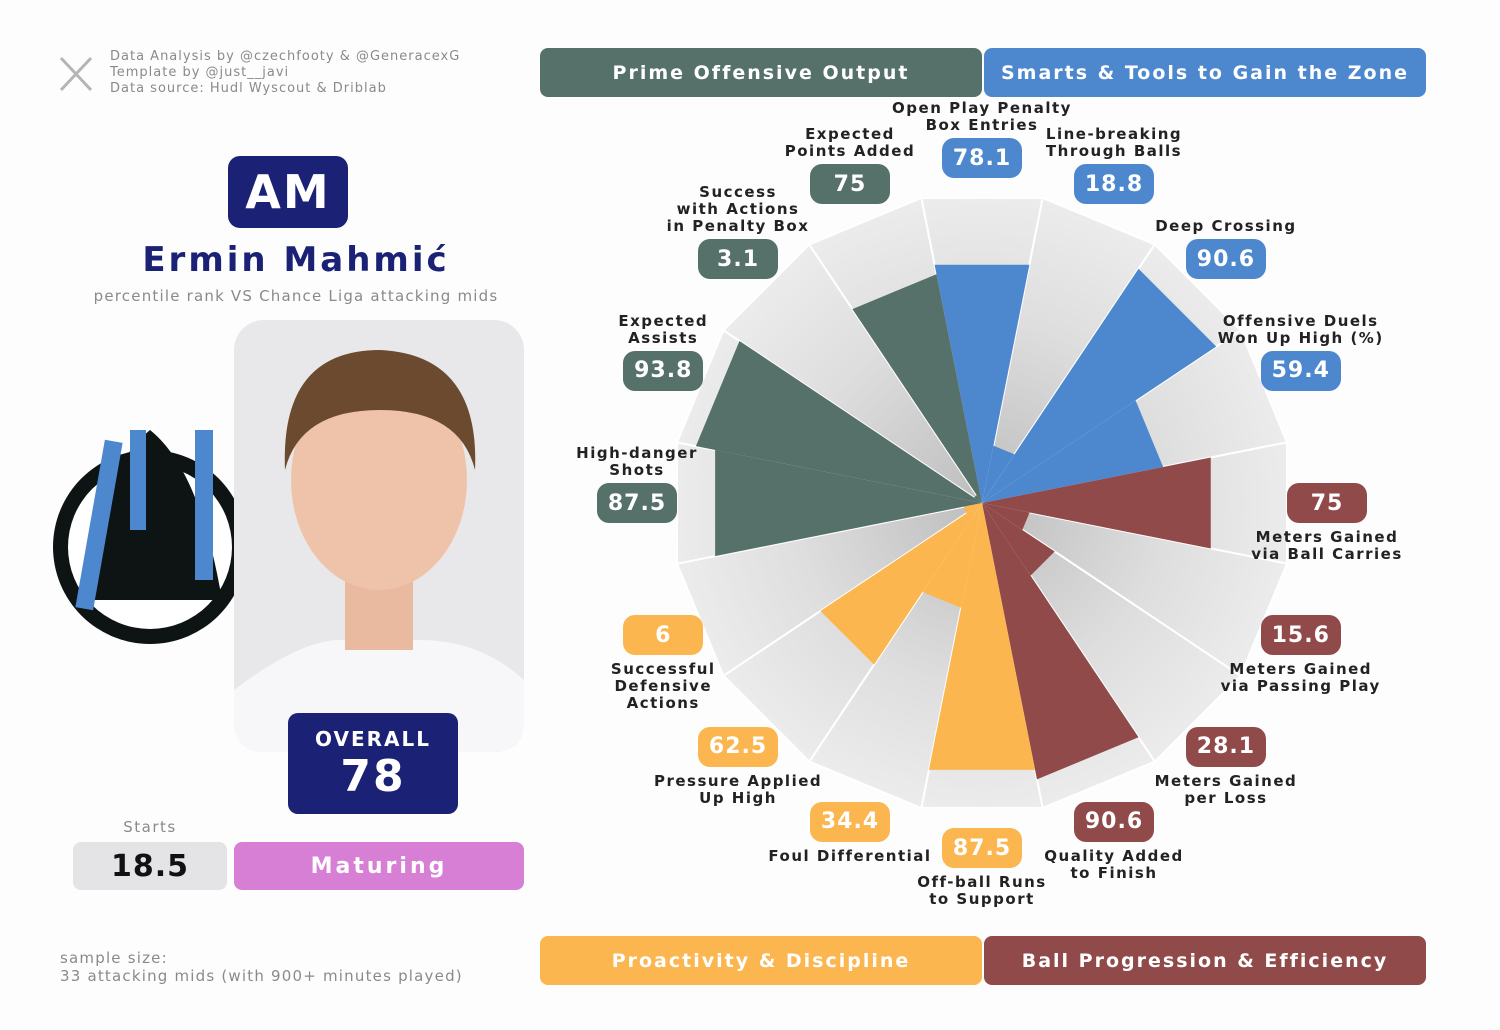 This screenshot has height=1030, width=1500. Describe the element at coordinates (248, 88) in the screenshot. I see `credit-line: Data source: Hudl Wyscout & Driblab` at that location.